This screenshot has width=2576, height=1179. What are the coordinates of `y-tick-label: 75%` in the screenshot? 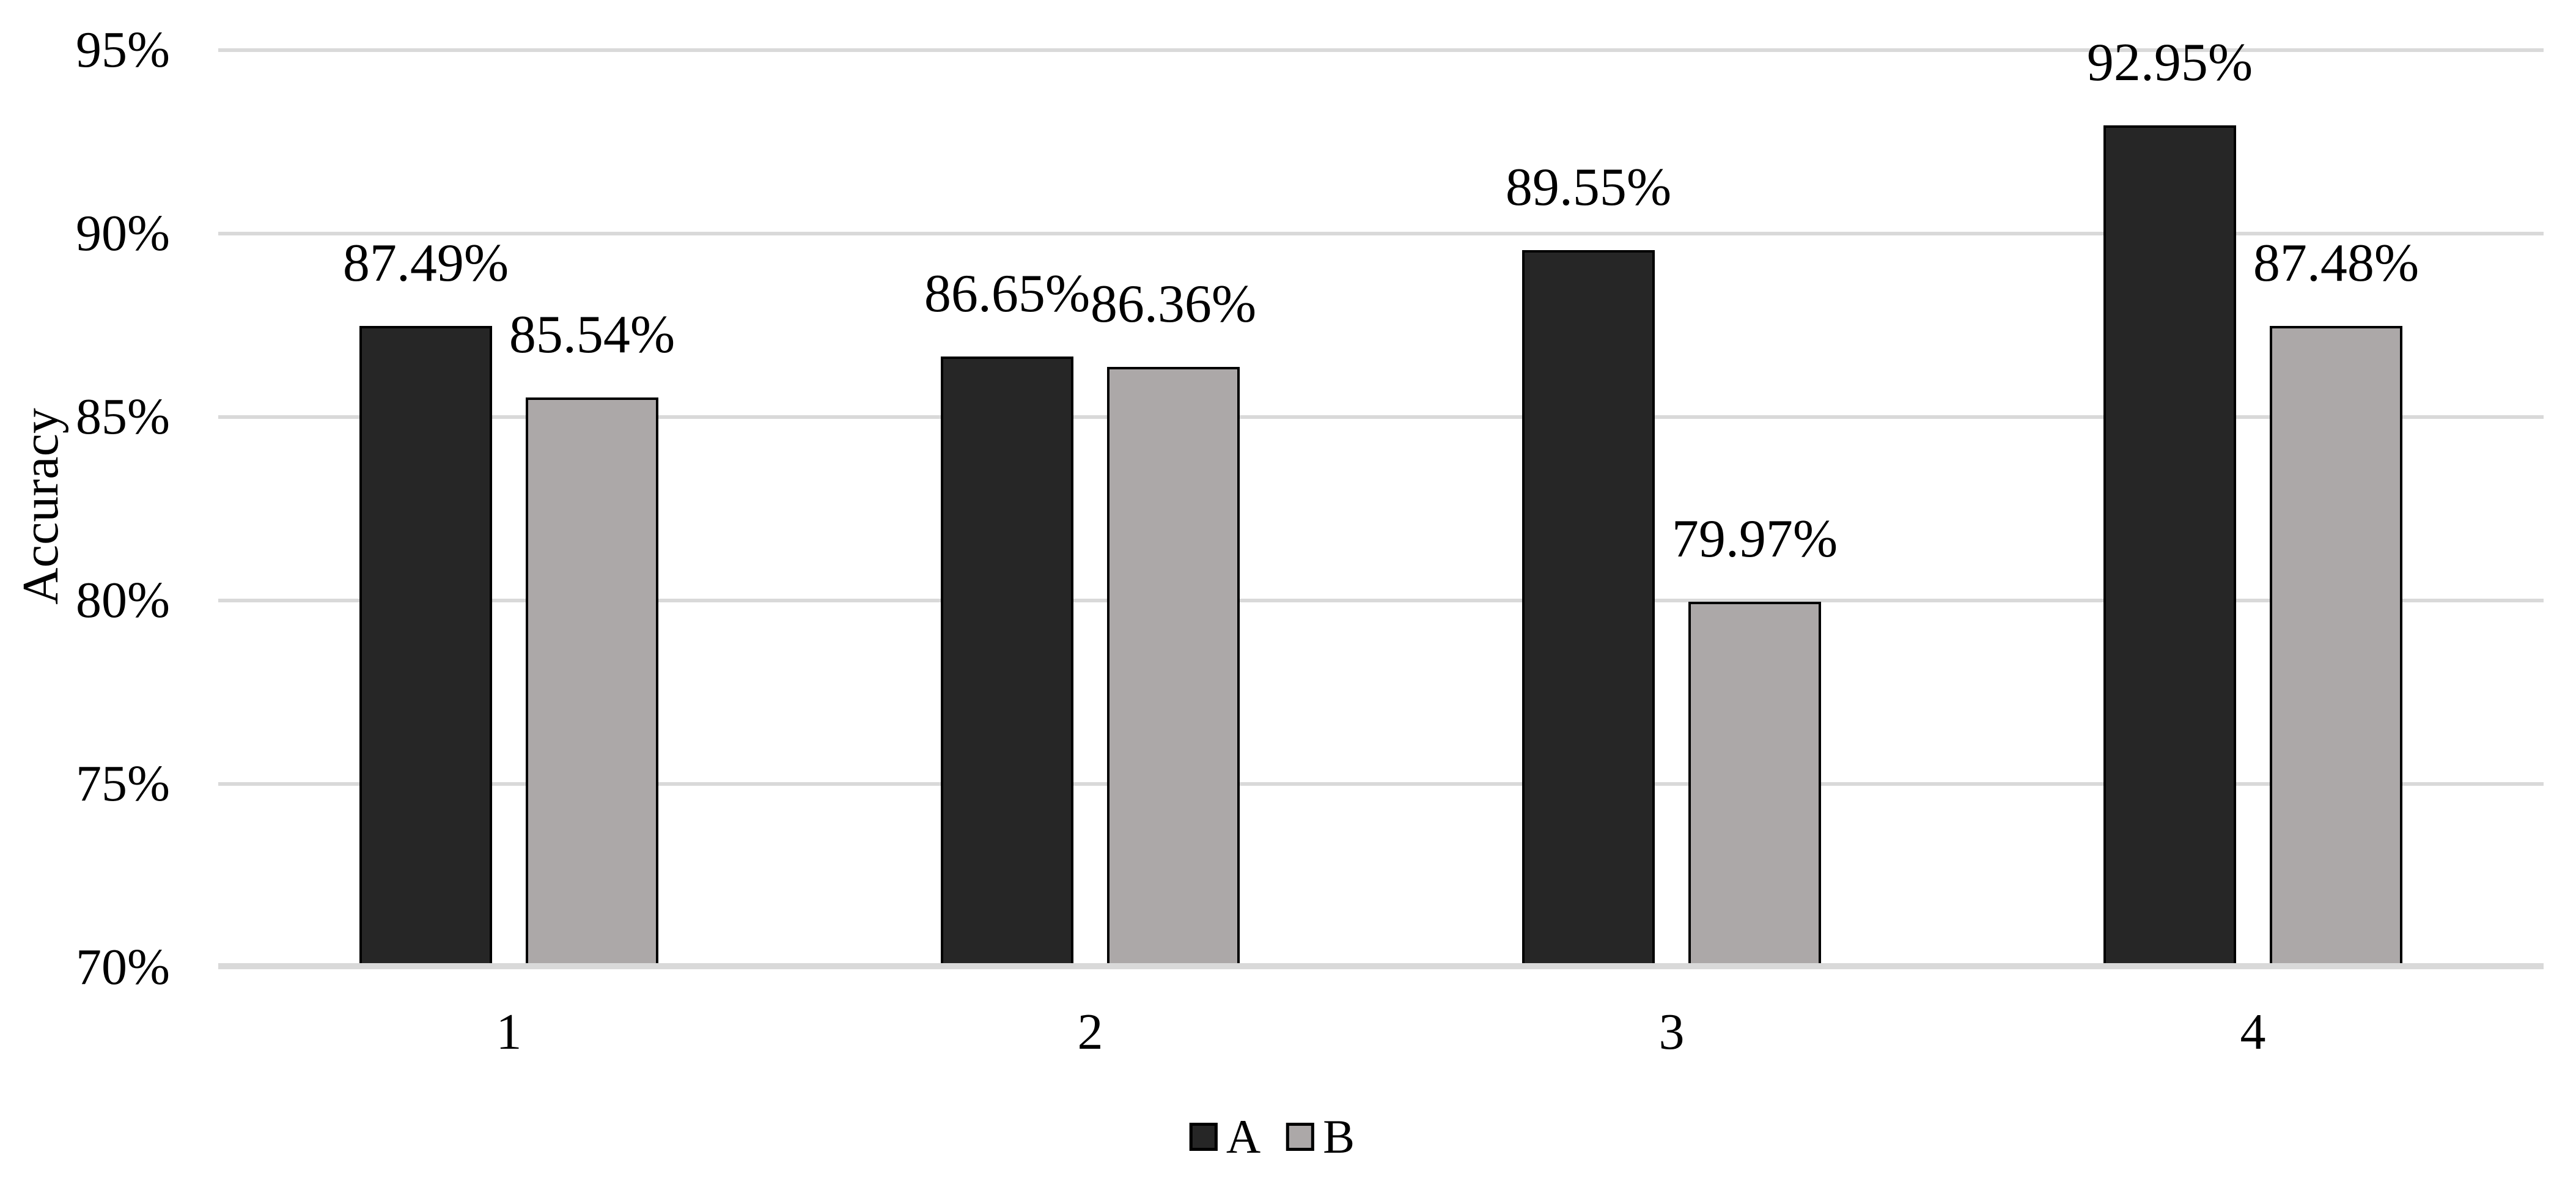 It's located at (123, 784).